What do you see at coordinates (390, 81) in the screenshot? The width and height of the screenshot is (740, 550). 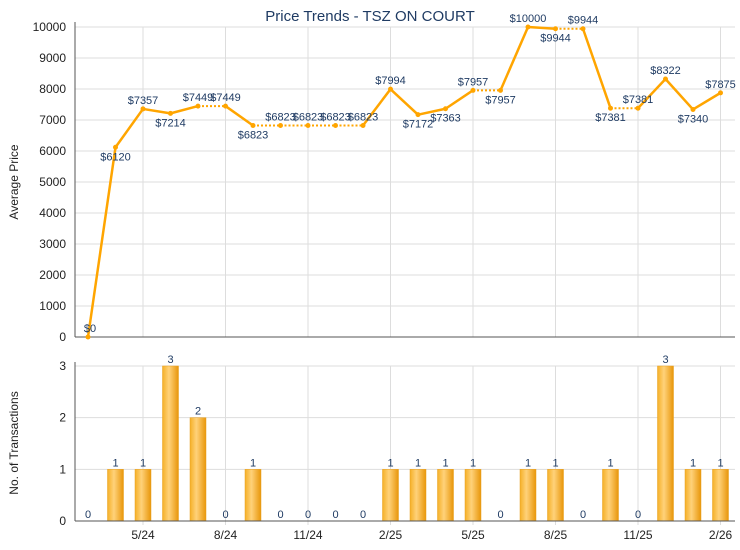 I see `price-data-label: $7994` at bounding box center [390, 81].